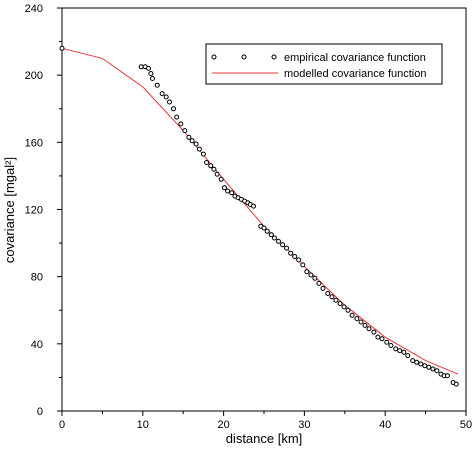  I want to click on legend-label-modelled: modelled covariance function, so click(355, 74).